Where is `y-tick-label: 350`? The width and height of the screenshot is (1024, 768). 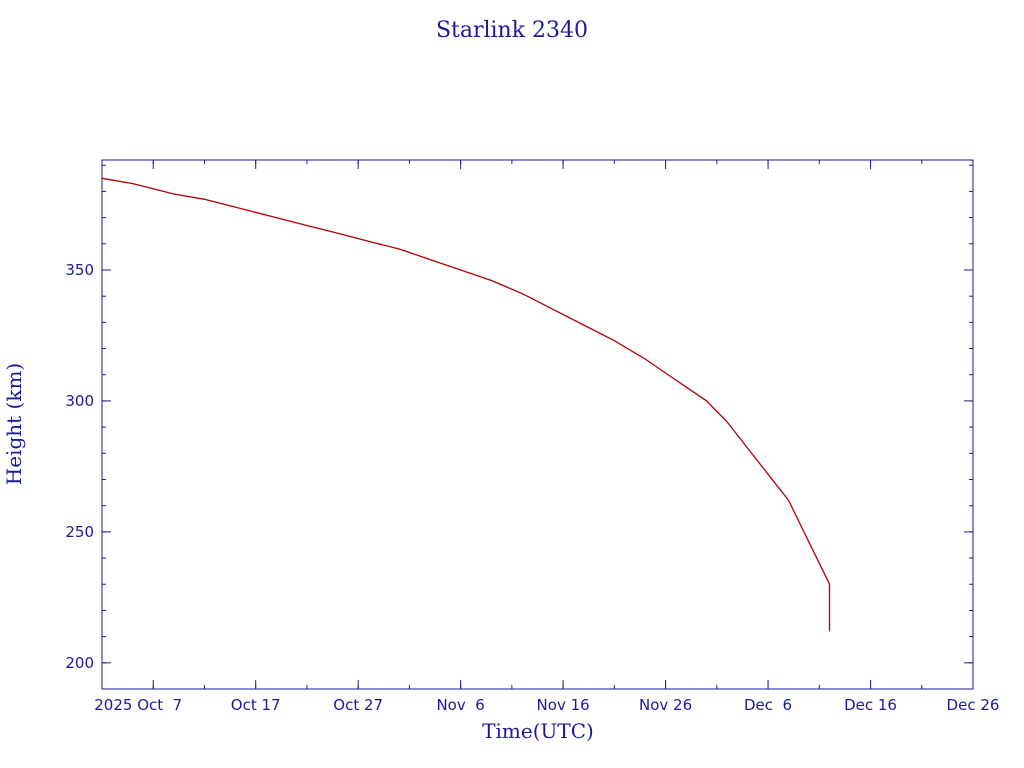
y-tick-label: 350 is located at coordinates (79, 270).